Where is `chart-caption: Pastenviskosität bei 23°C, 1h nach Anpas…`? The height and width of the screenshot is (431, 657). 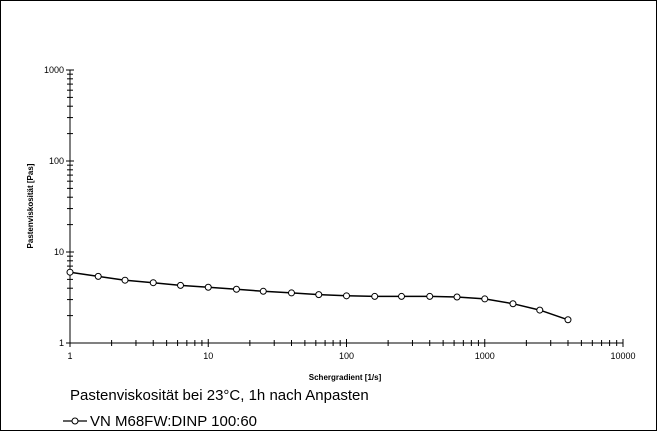 chart-caption: Pastenviskosität bei 23°C, 1h nach Anpas… is located at coordinates (219, 395).